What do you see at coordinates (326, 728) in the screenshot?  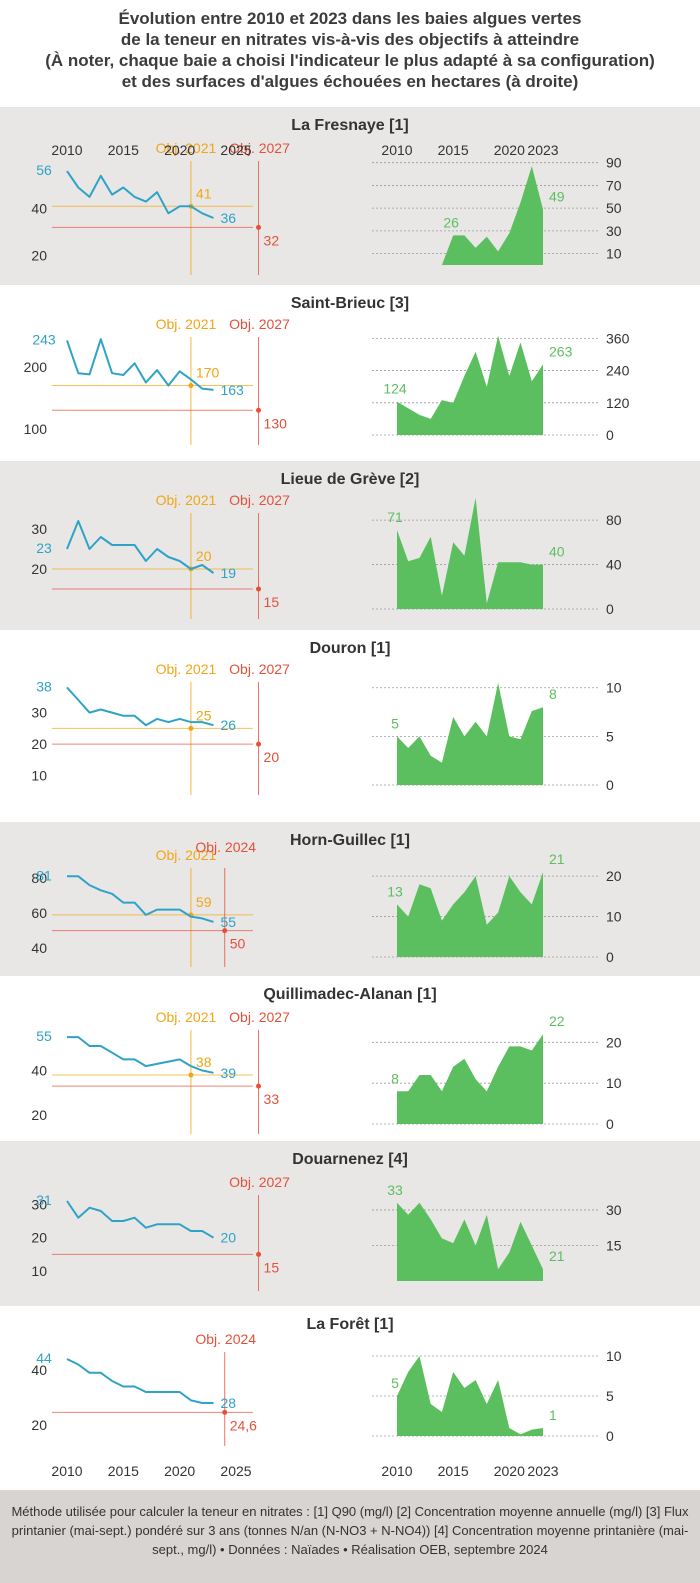 I see `bay-charts-svg: 10 20 30 Obj. 2021 25 Obj. 2027 20 38 26 0 5 10 5 8` at bounding box center [326, 728].